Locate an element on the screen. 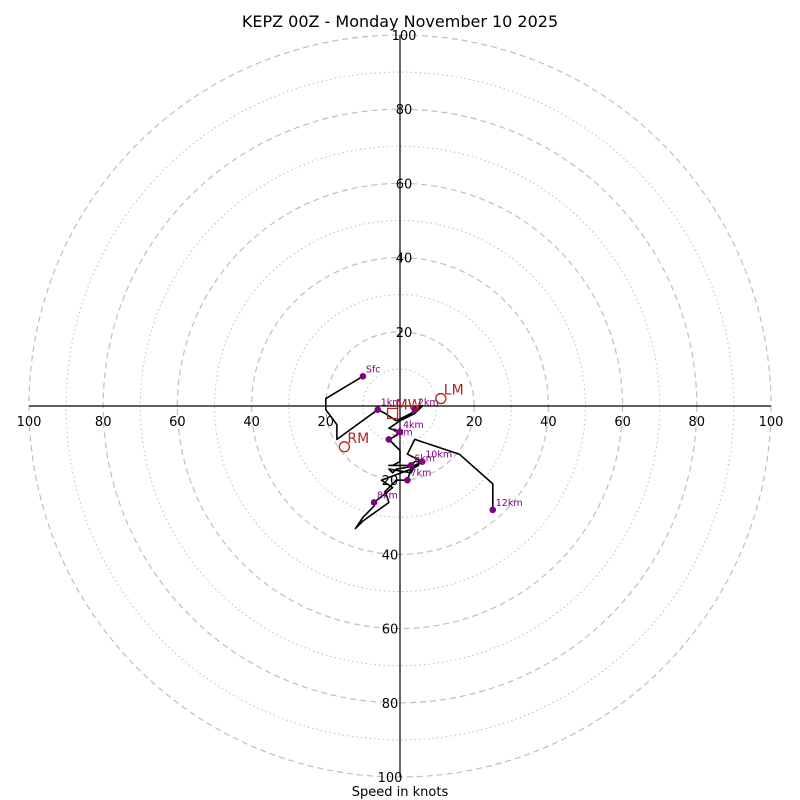 This screenshot has width=800, height=800. height-label-8km: 8km is located at coordinates (387, 495).